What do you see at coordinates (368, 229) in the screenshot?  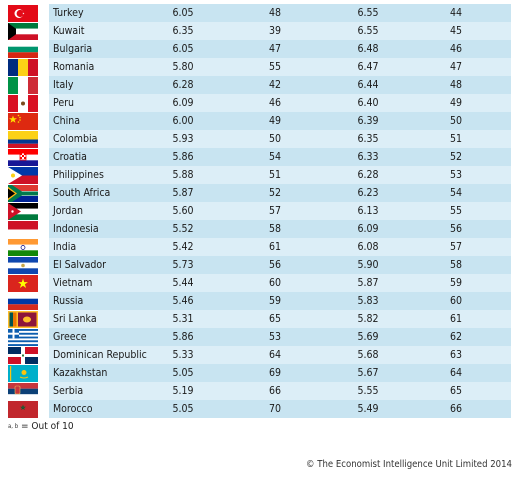 I see `score-2014: 6.09` at bounding box center [368, 229].